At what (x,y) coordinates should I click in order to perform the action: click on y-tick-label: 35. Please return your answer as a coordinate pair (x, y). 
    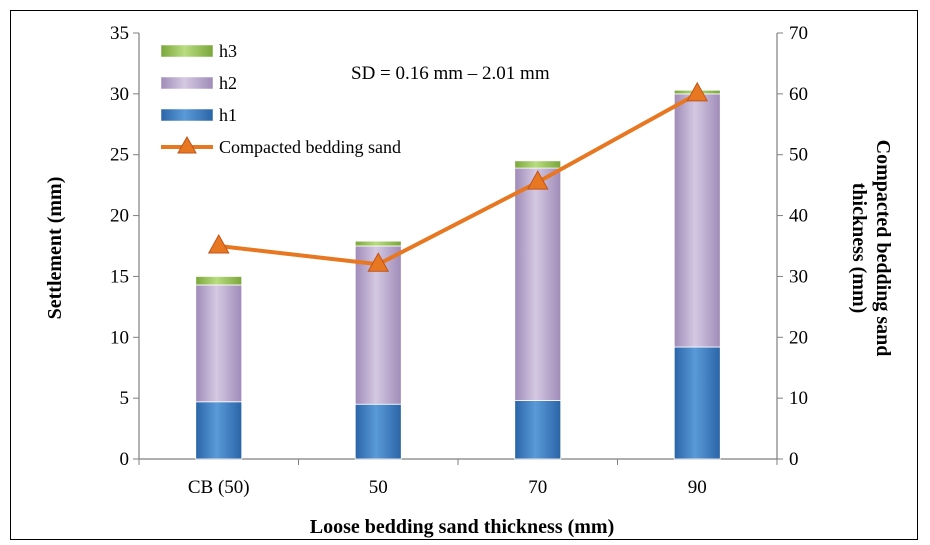
    Looking at the image, I should click on (119, 33).